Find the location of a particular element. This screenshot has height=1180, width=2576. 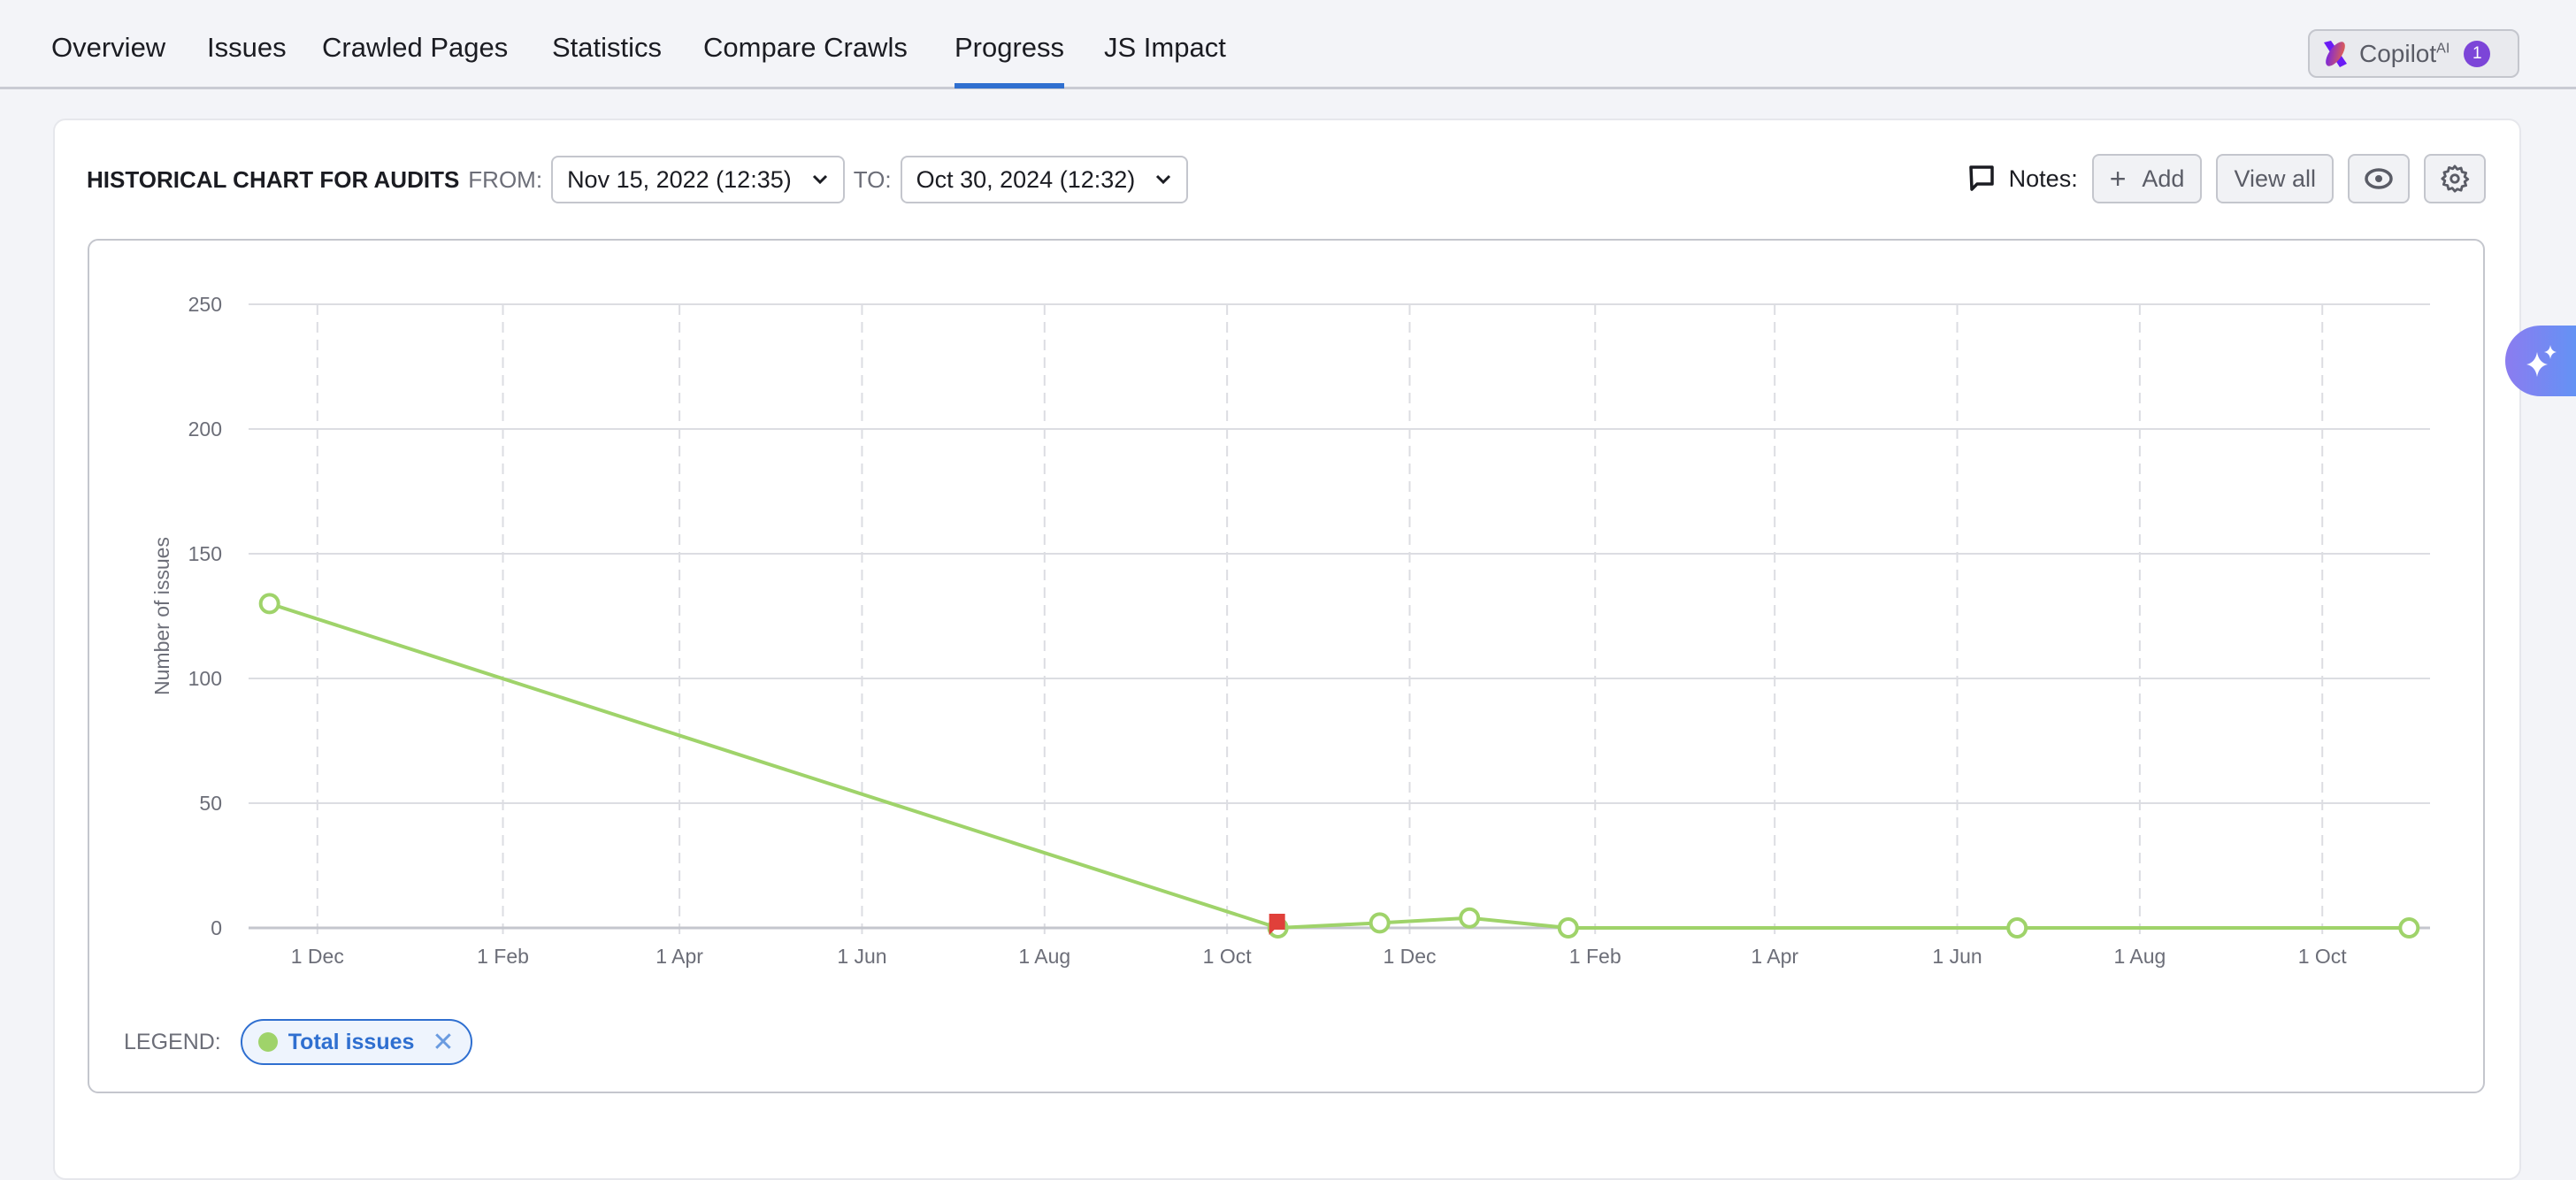

legend: LEGEND: Total issues ✕ is located at coordinates (298, 1042).